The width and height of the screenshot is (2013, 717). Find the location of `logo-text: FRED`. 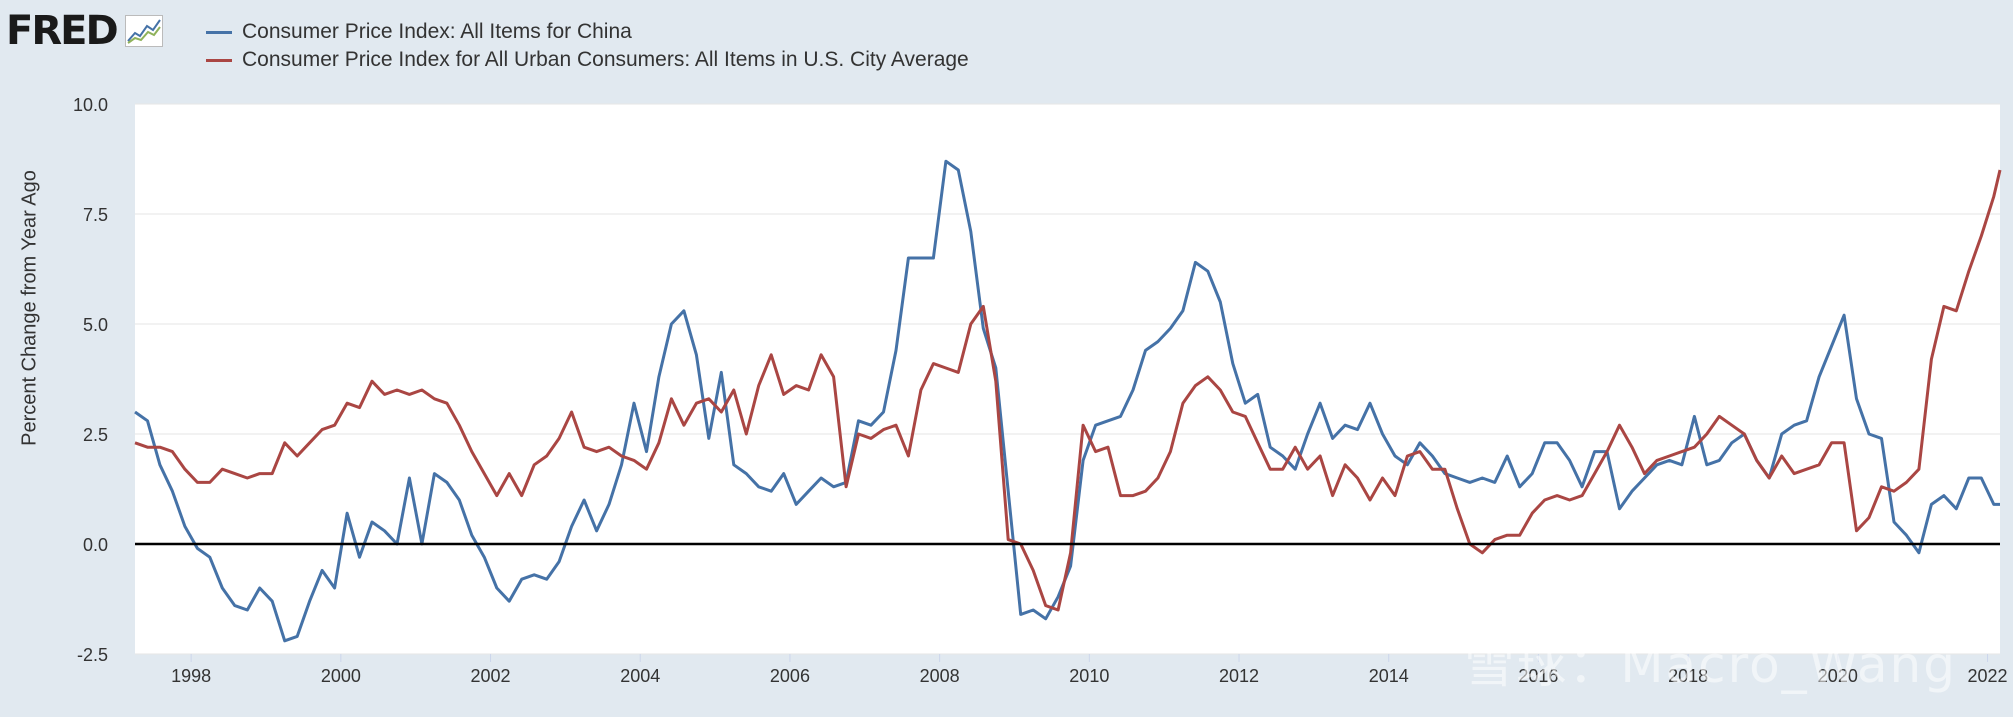

logo-text: FRED is located at coordinates (62, 31).